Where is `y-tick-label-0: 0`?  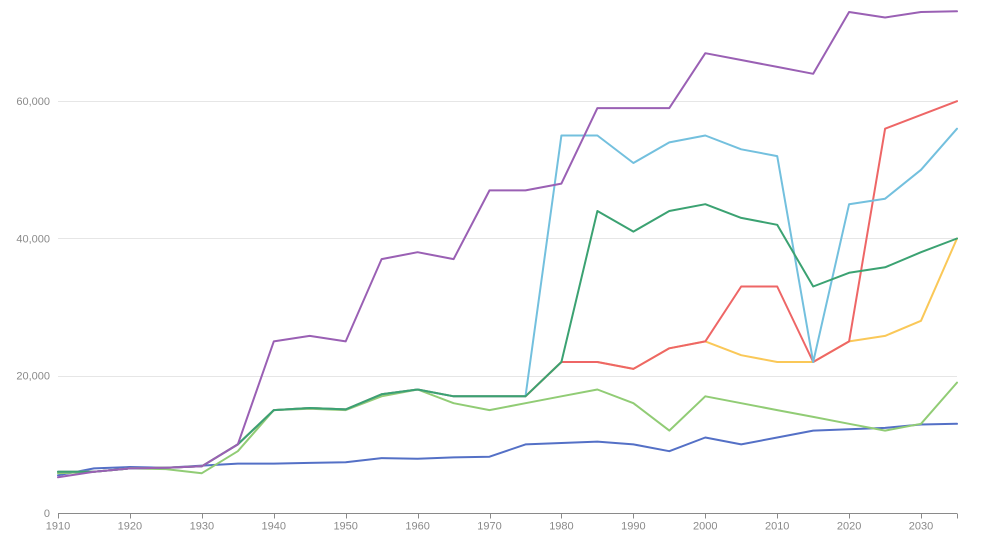
y-tick-label-0: 0 is located at coordinates (47, 514).